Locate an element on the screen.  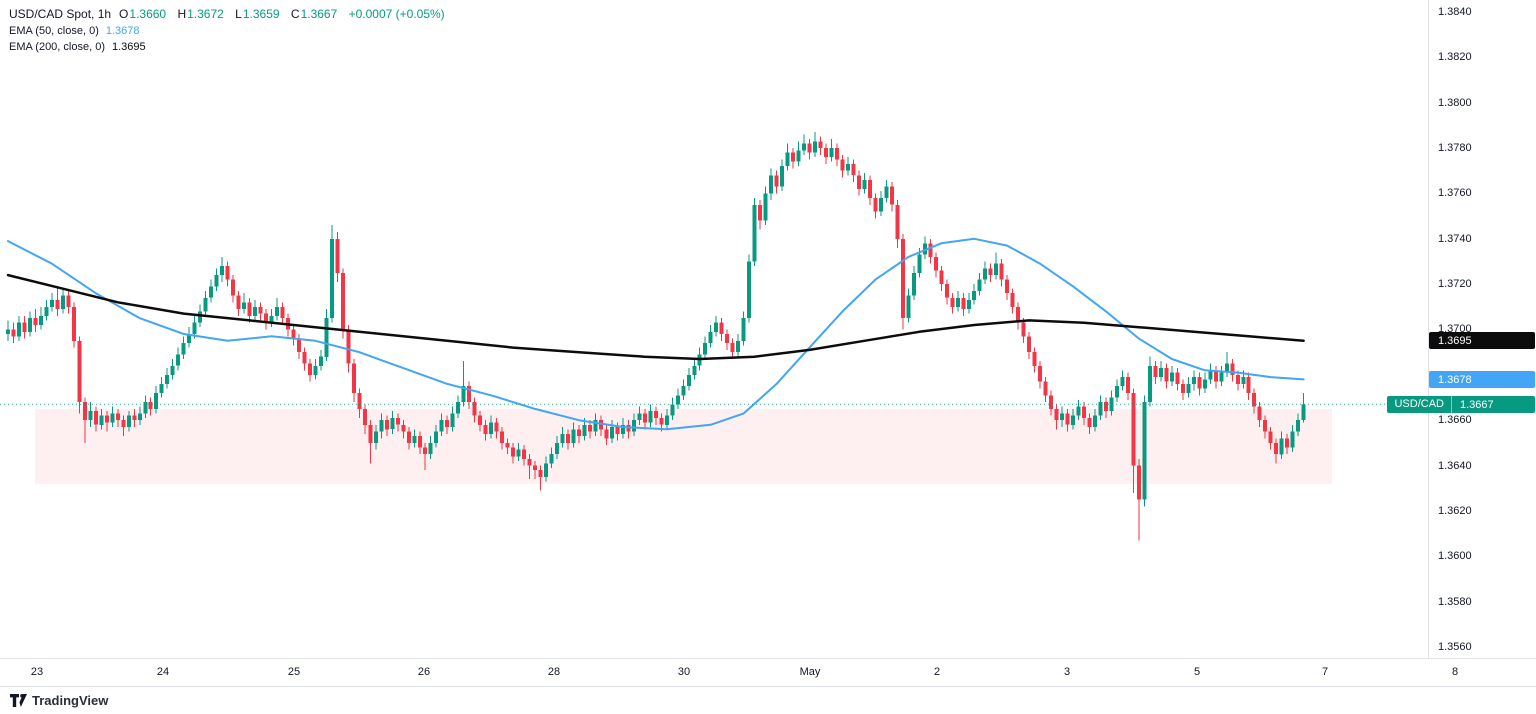
price-tick: 1.3640 is located at coordinates (1455, 466).